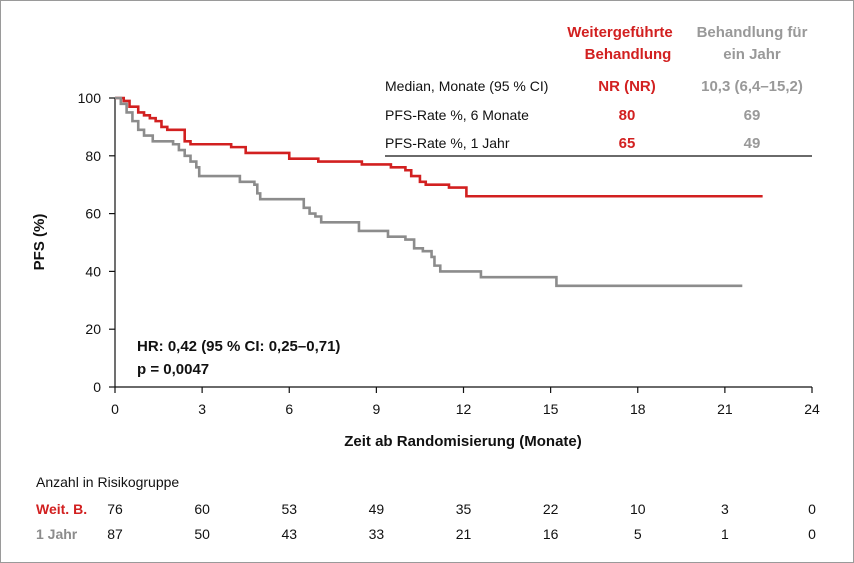 This screenshot has height=563, width=854. Describe the element at coordinates (90, 98) in the screenshot. I see `y-tick-label: 100` at that location.